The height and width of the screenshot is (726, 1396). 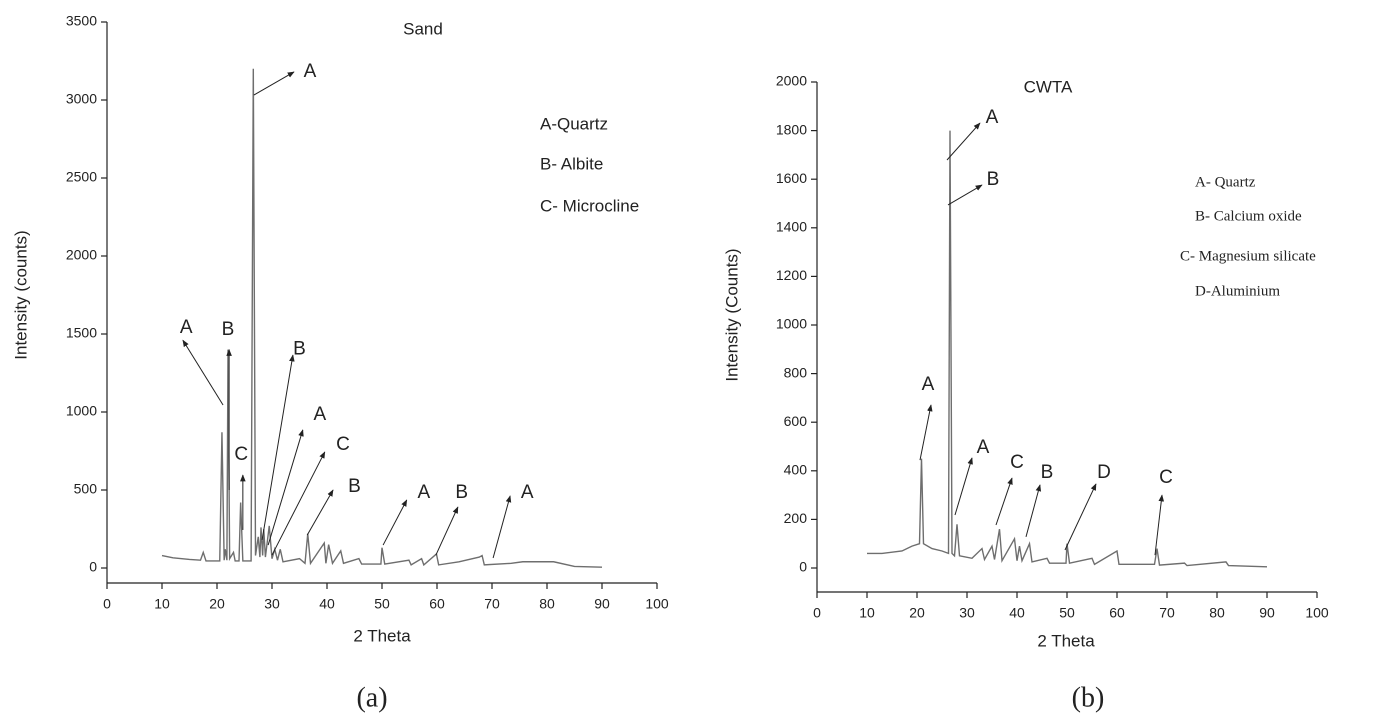 What do you see at coordinates (791, 178) in the screenshot?
I see `y-tick-label: 1600` at bounding box center [791, 178].